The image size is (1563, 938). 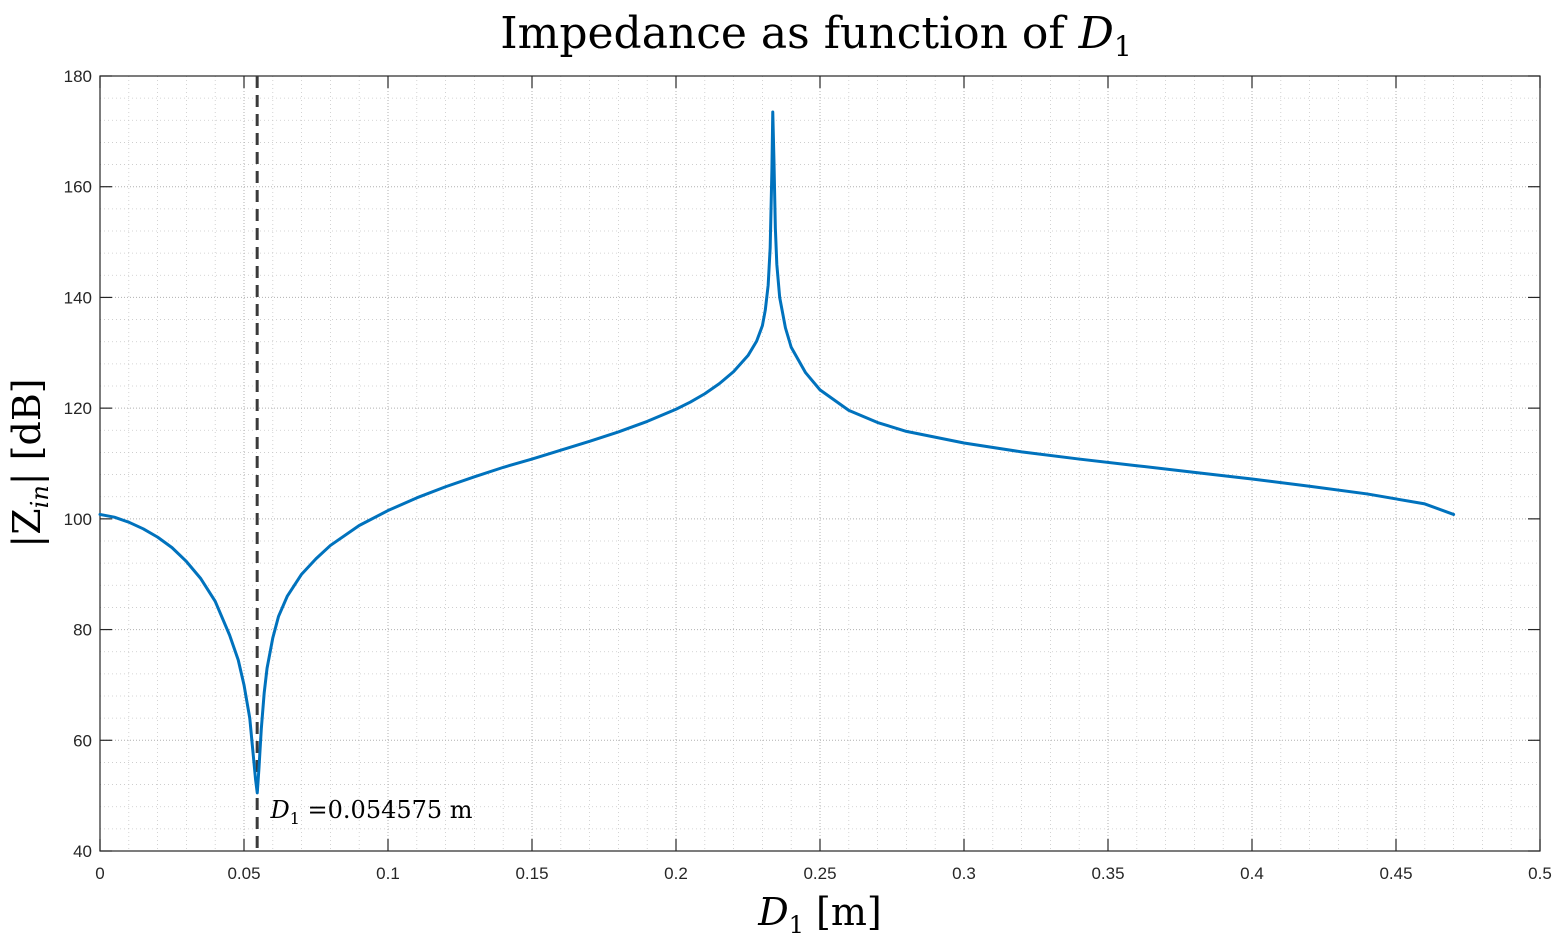 What do you see at coordinates (676, 873) in the screenshot?
I see `x-tick-label: 0.2` at bounding box center [676, 873].